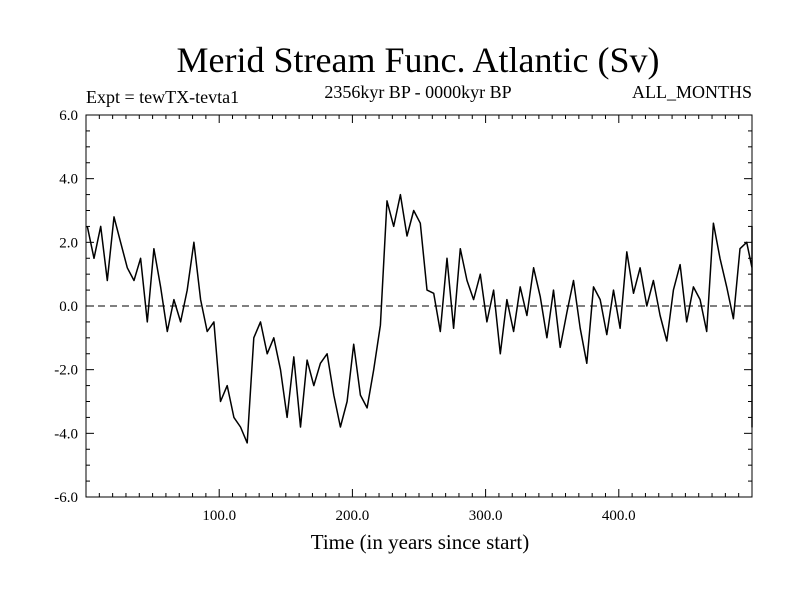 The height and width of the screenshot is (600, 800). What do you see at coordinates (66, 434) in the screenshot?
I see `y-tick-label: -4.0` at bounding box center [66, 434].